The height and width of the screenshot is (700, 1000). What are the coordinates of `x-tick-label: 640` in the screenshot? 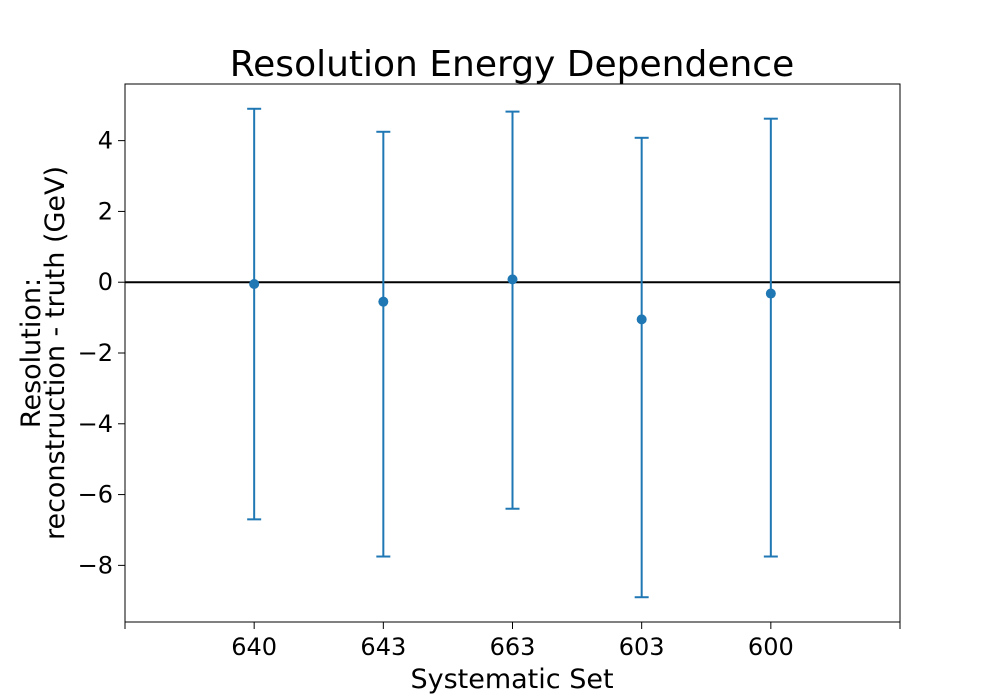 It's located at (254, 647).